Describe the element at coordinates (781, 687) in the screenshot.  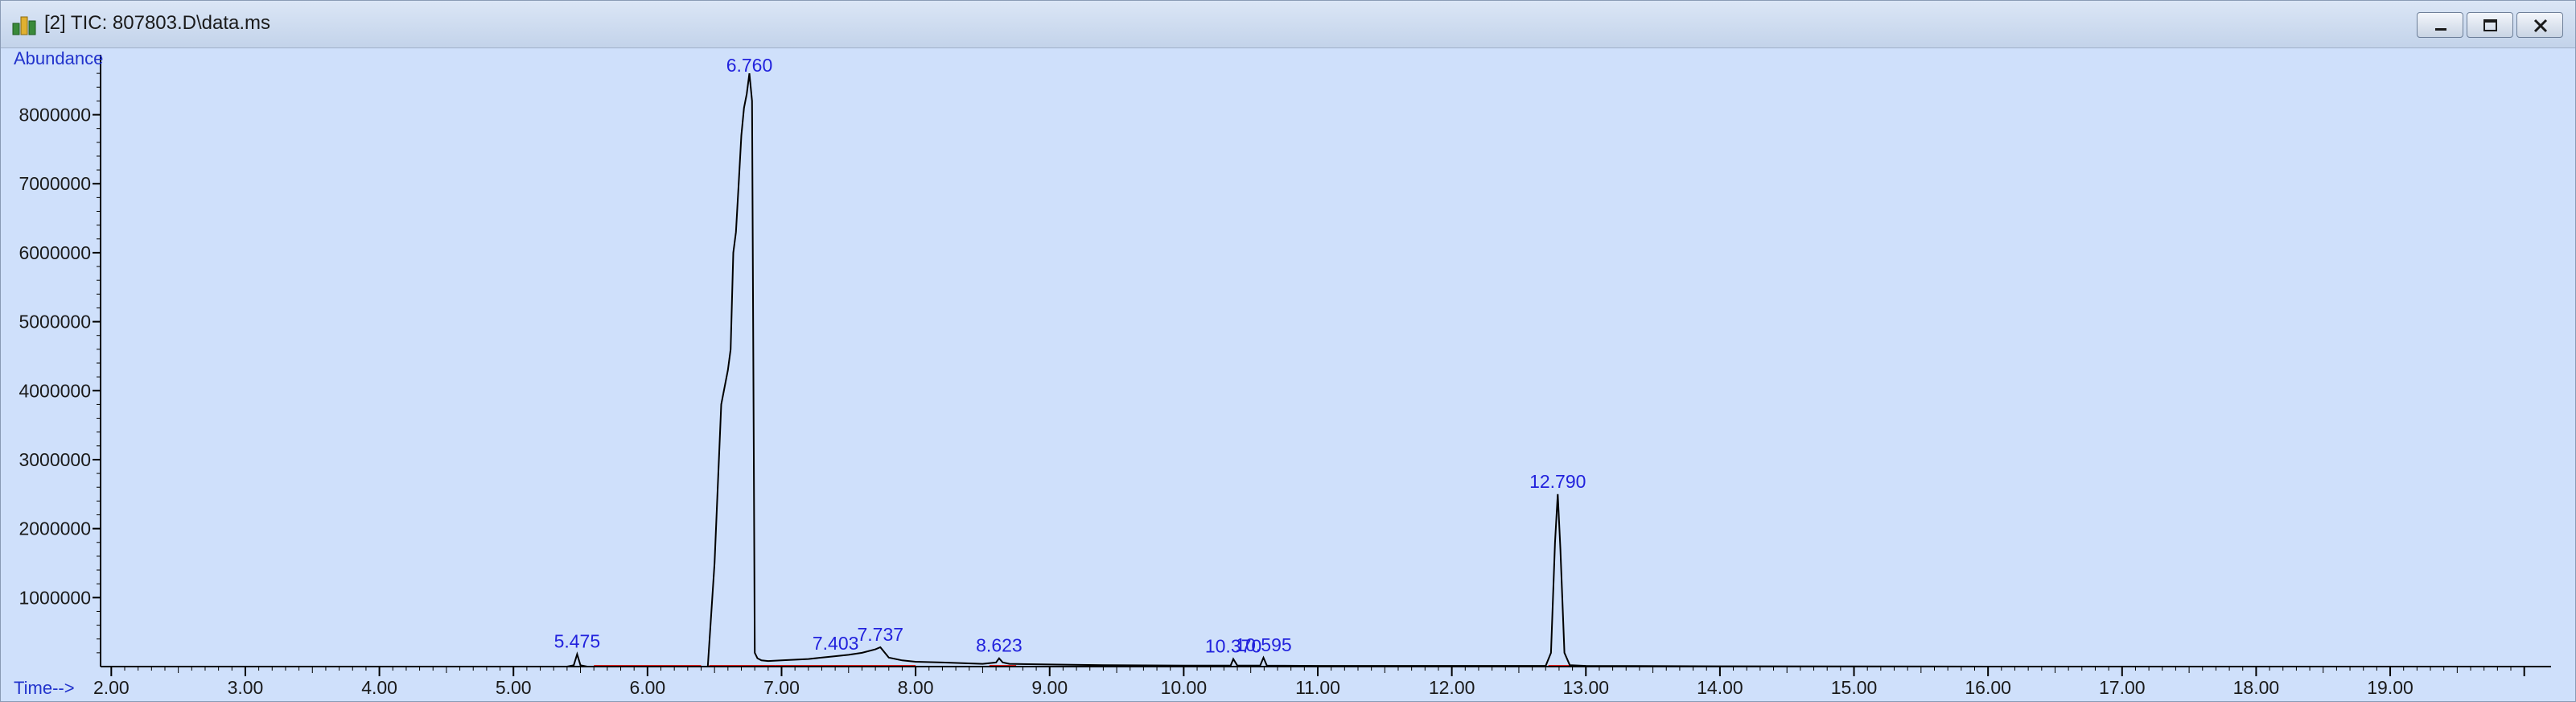
I see `x-tick-label: 7.00` at that location.